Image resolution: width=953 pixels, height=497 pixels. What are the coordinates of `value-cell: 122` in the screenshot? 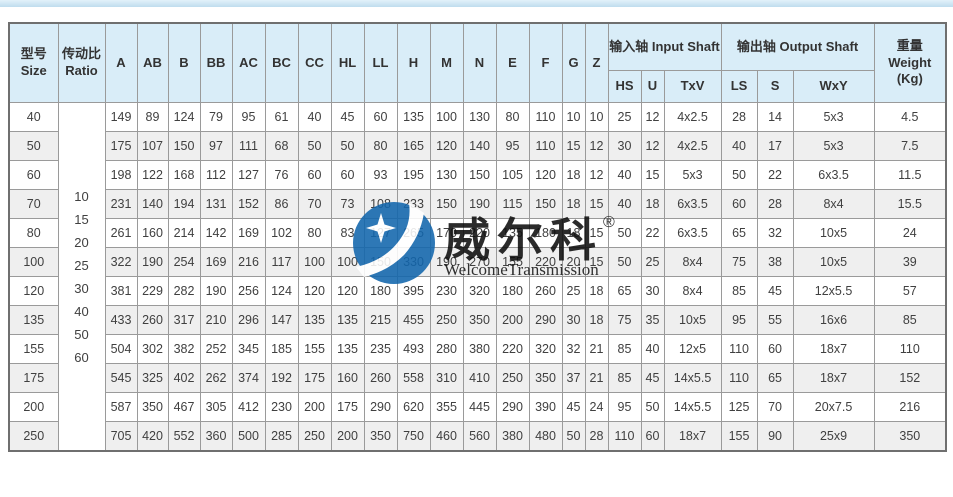 It's located at (152, 175).